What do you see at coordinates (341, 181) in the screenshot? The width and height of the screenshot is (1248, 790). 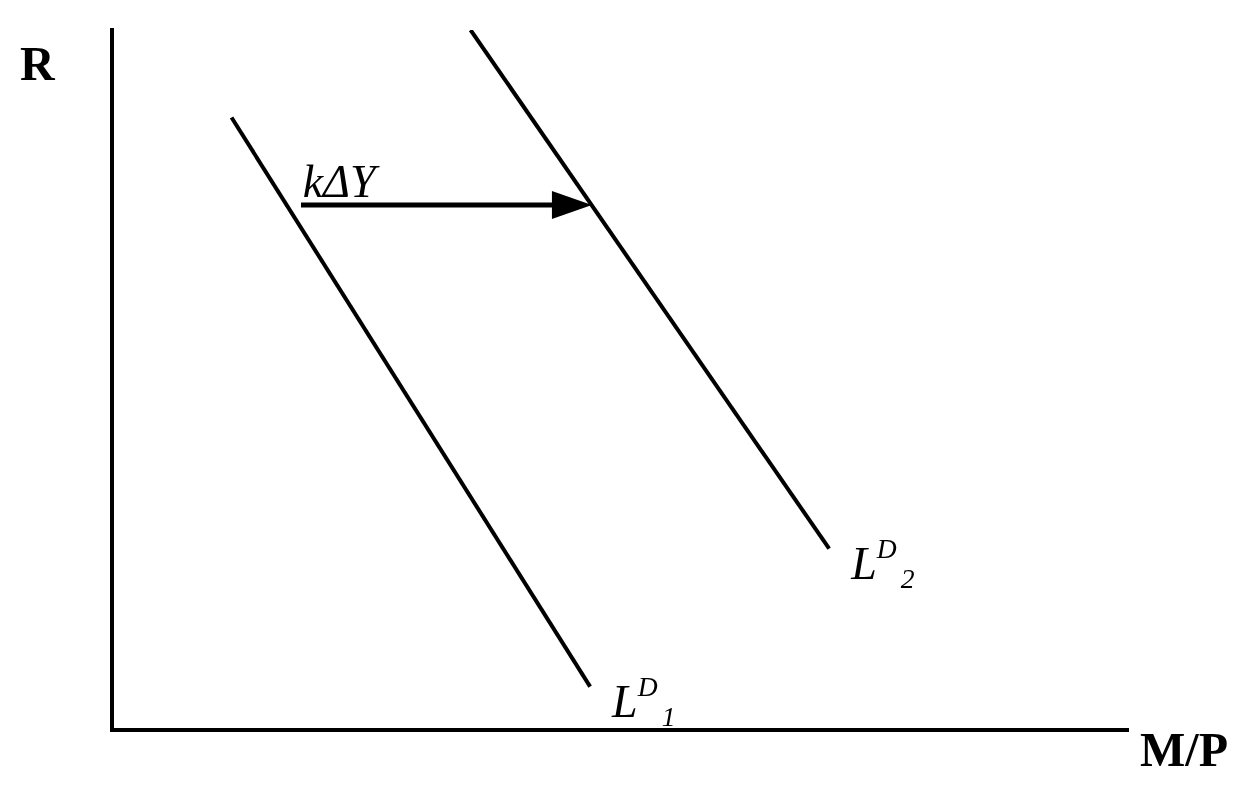 I see `annotation: kΔY` at bounding box center [341, 181].